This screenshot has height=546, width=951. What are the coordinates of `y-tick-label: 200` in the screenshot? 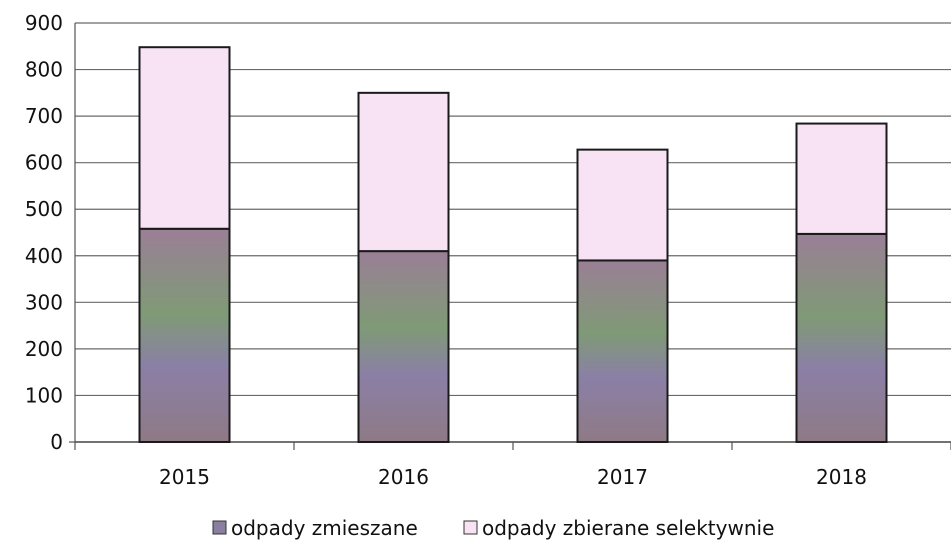 It's located at (44, 349).